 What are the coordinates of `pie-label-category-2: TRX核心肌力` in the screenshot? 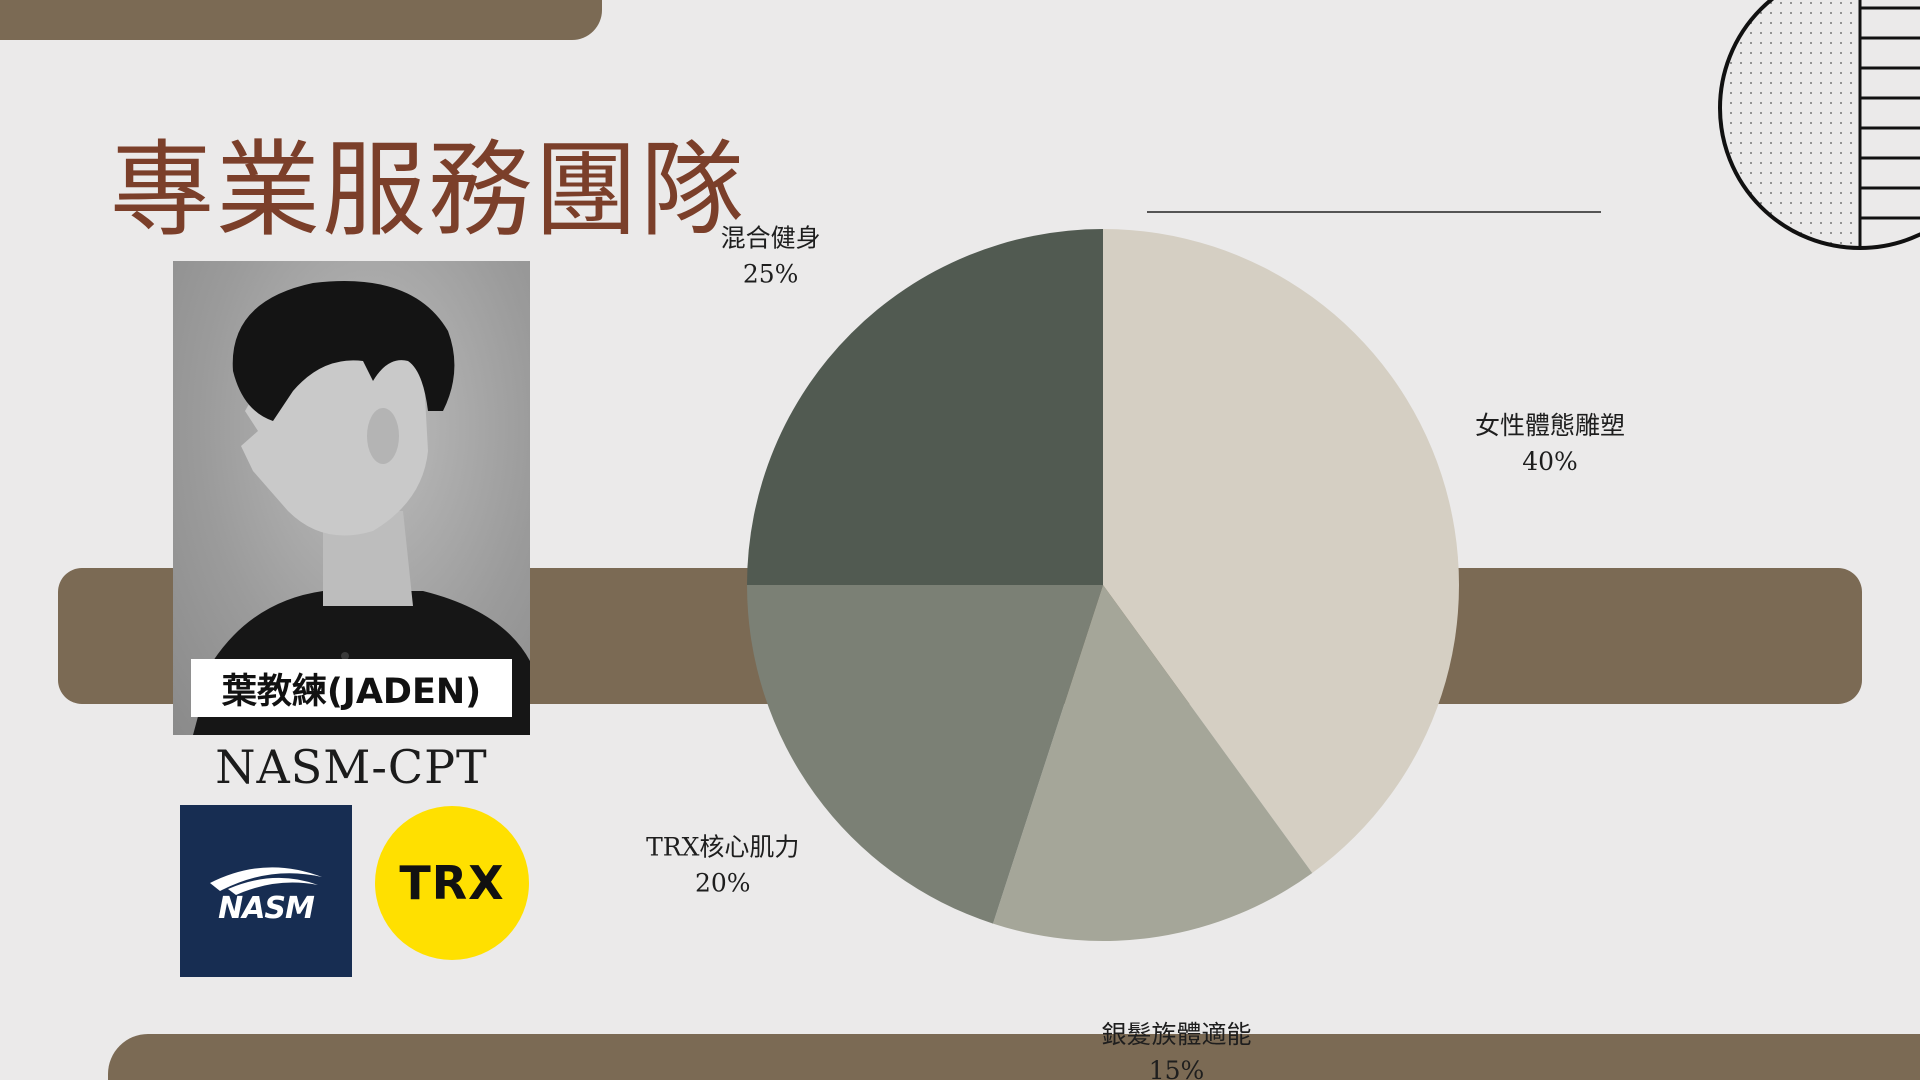 It's located at (722, 846).